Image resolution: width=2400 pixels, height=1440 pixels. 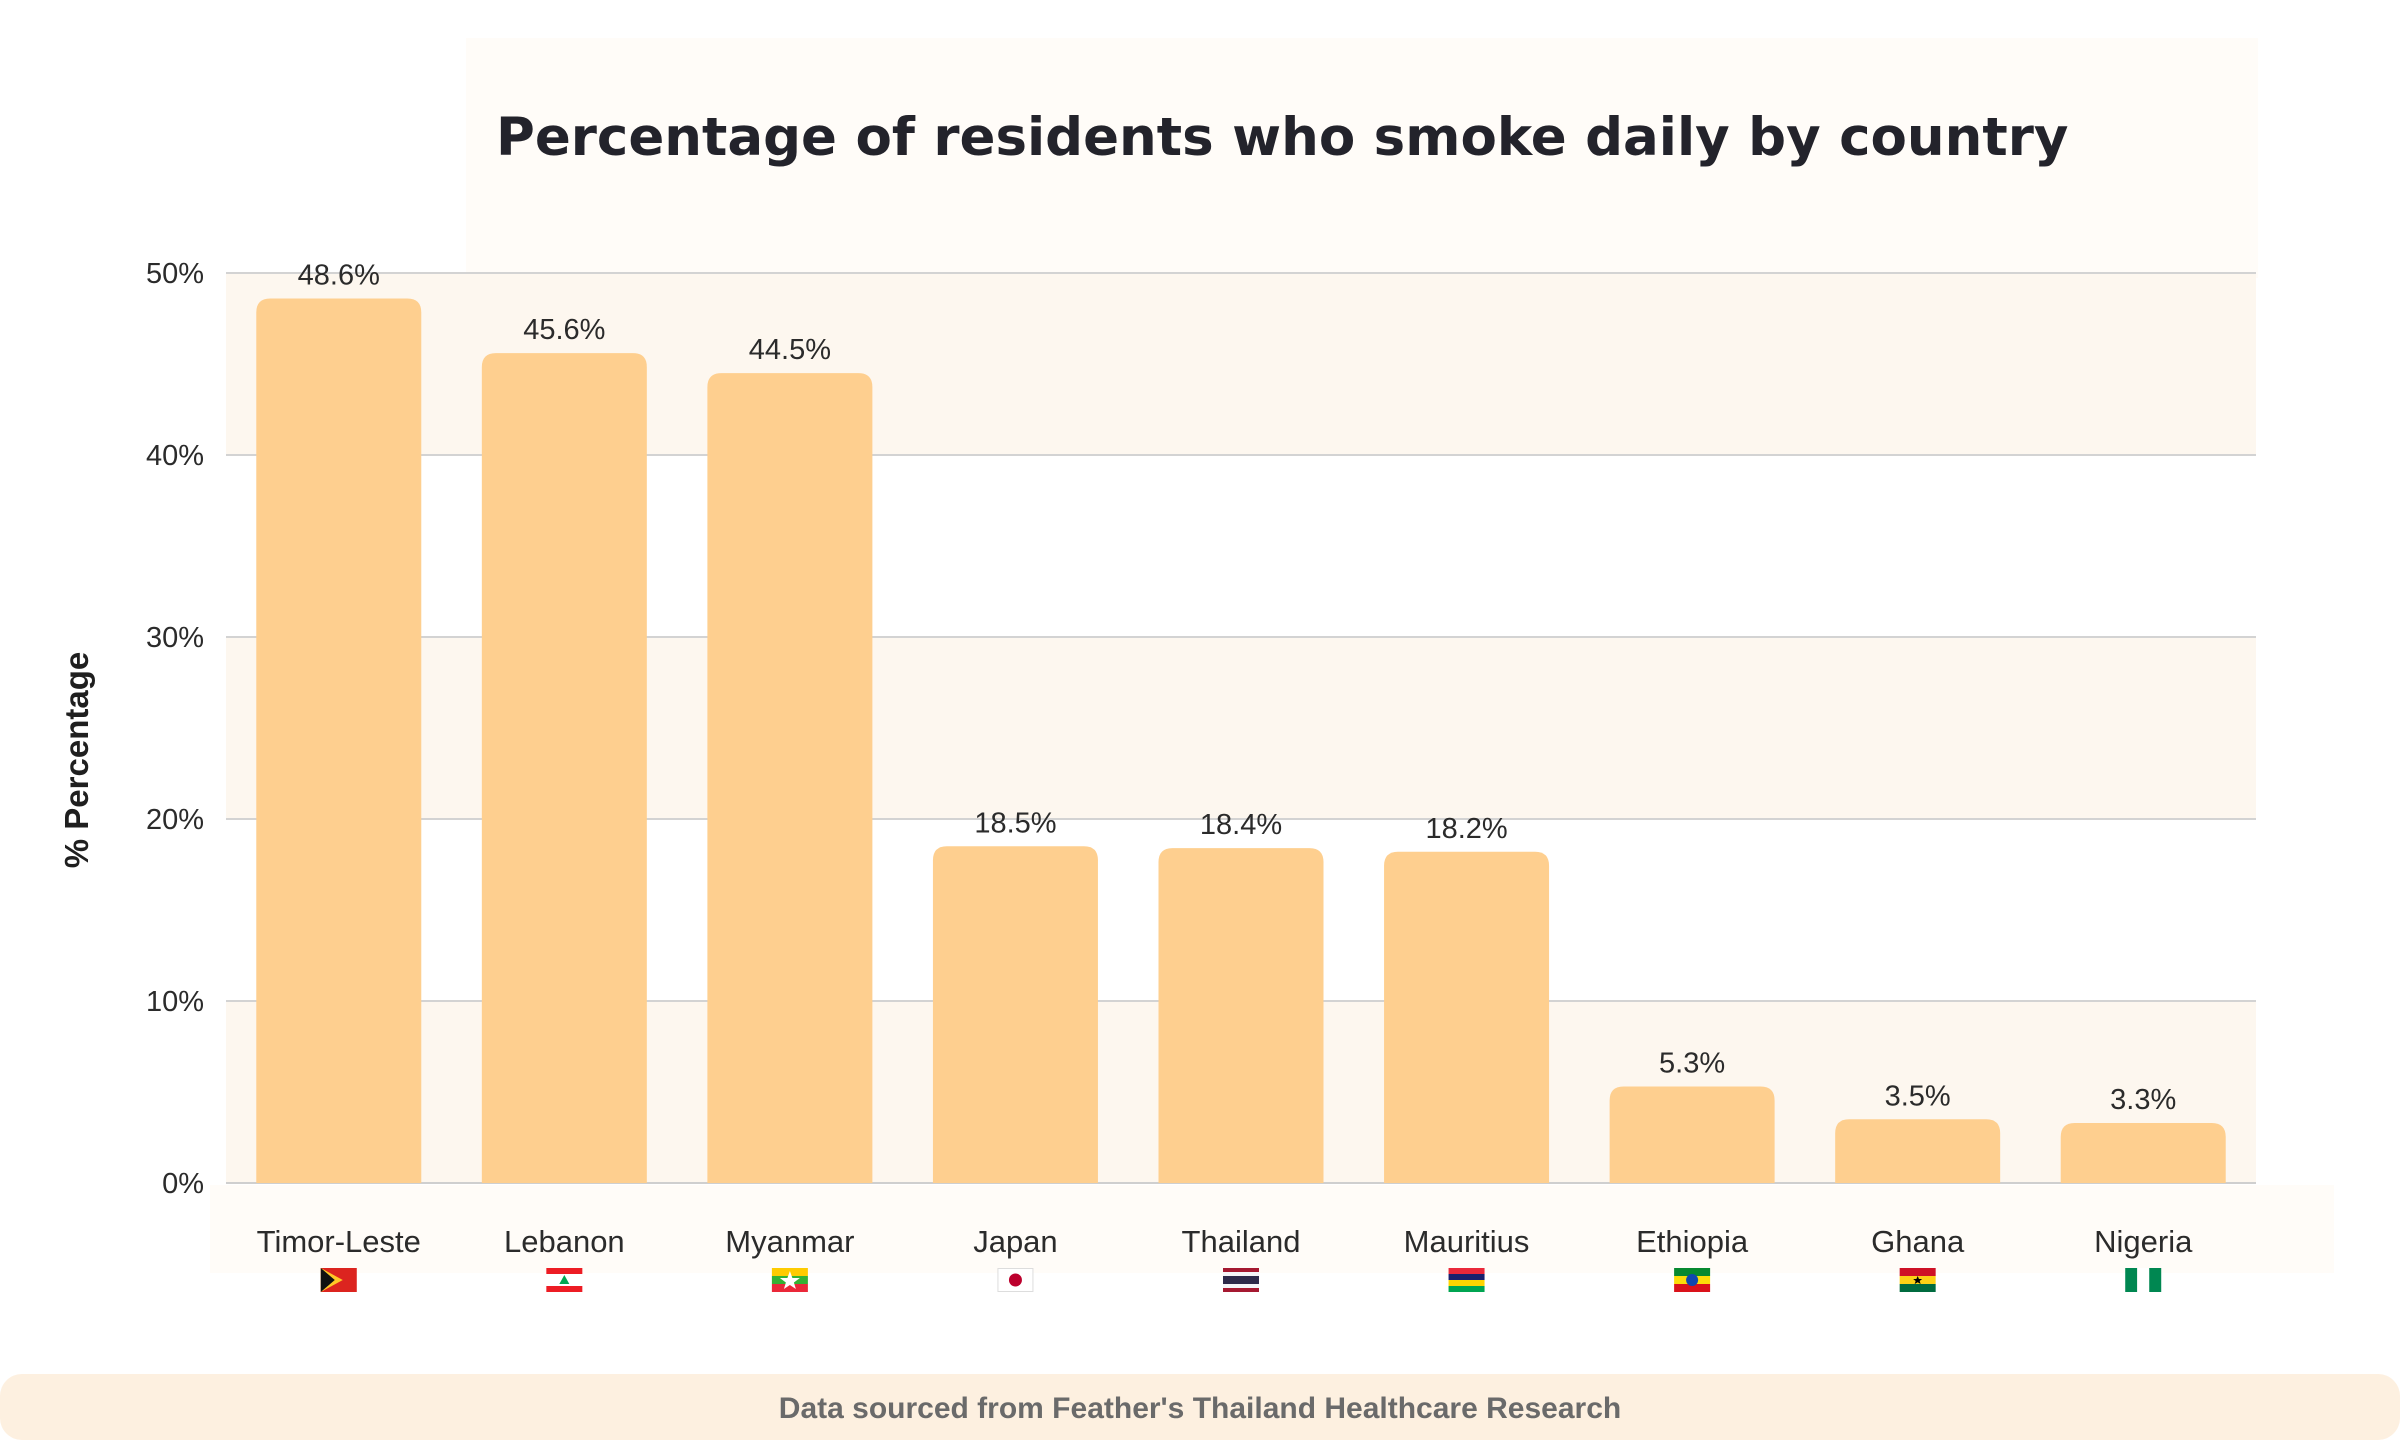 I want to click on y-tick-label: 20%, so click(x=175, y=820).